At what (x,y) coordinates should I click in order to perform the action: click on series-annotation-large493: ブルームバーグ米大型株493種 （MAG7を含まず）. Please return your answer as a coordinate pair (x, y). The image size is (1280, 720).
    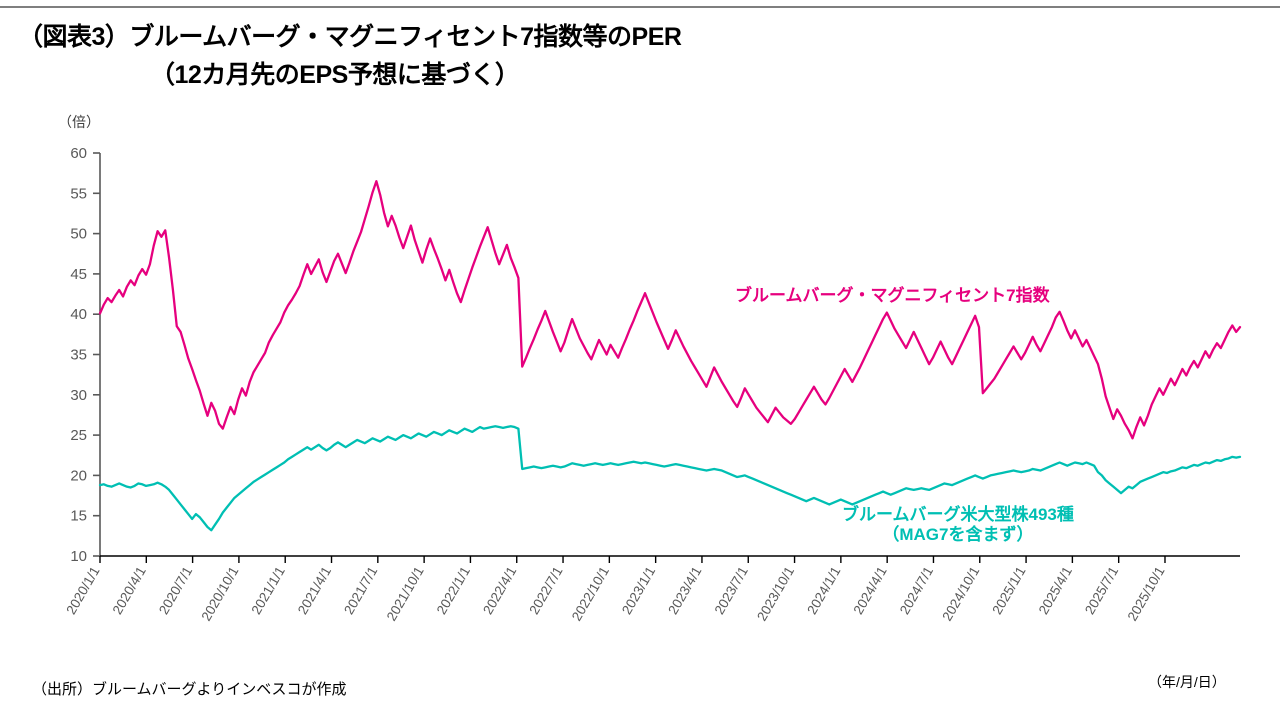
    Looking at the image, I should click on (958, 524).